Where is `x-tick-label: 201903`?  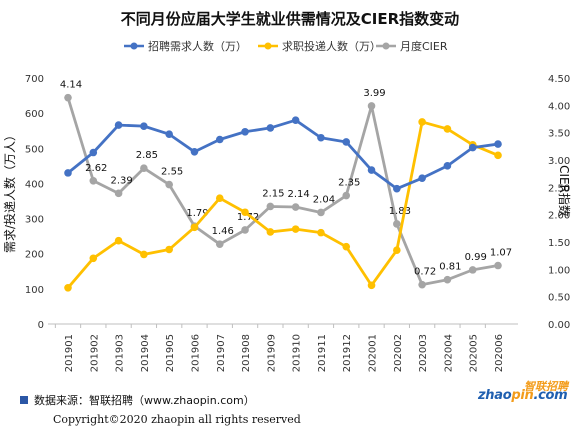 x-tick-label: 201903 is located at coordinates (120, 353).